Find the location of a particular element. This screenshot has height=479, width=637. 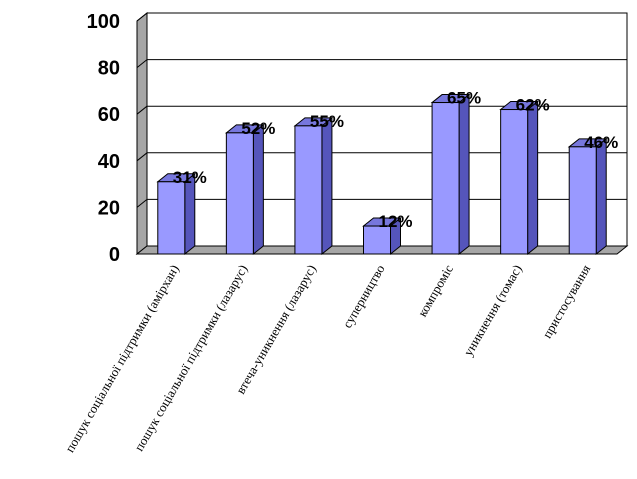

x-tick-label: пристосування is located at coordinates (566, 301).